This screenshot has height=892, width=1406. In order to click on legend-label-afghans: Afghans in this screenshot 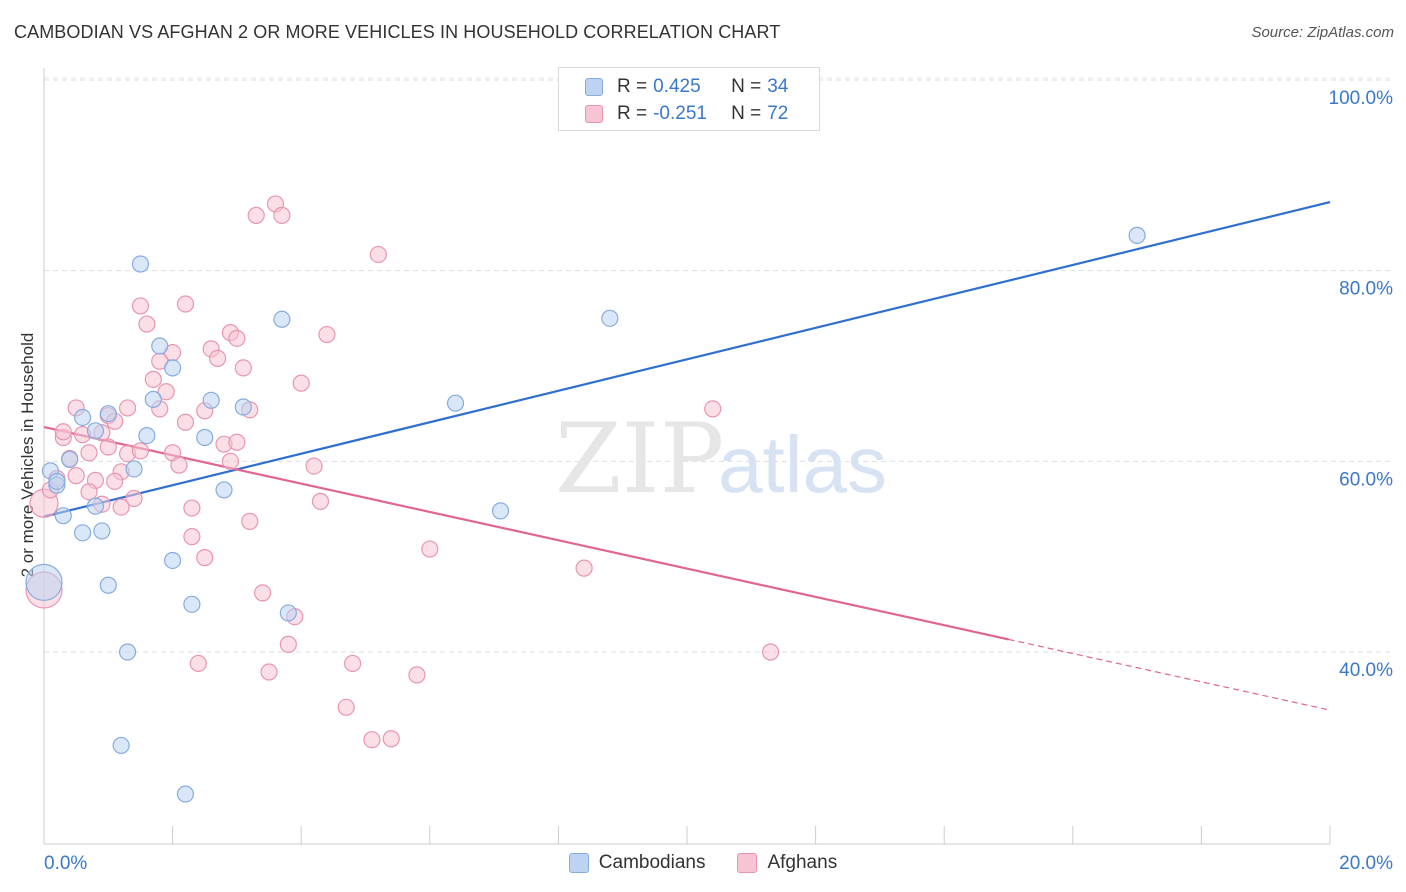, I will do `click(802, 862)`.